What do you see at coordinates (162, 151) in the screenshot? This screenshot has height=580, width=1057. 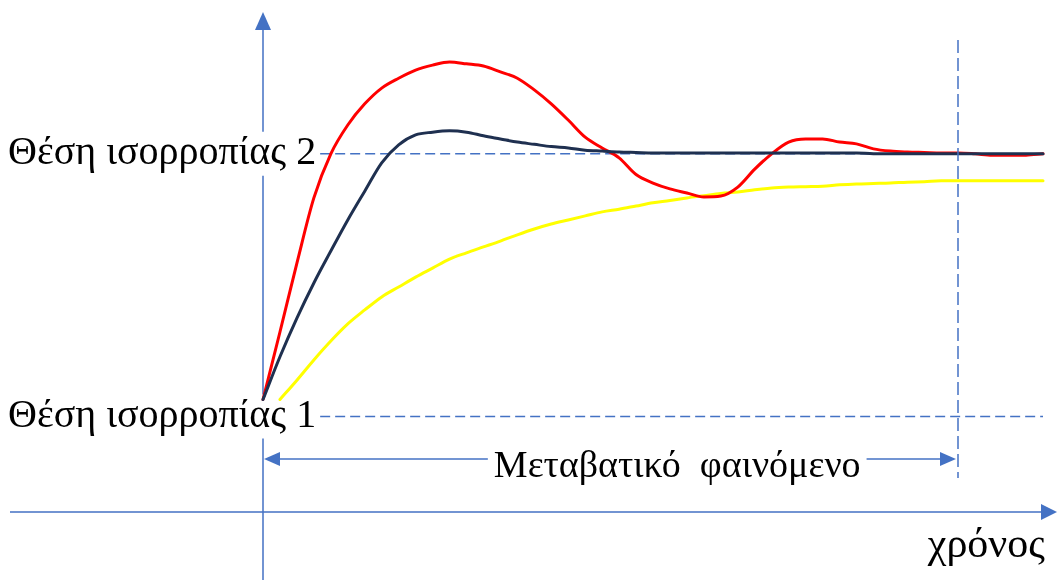 I see `ref-line-label: Θέση ισορροπίας 2` at bounding box center [162, 151].